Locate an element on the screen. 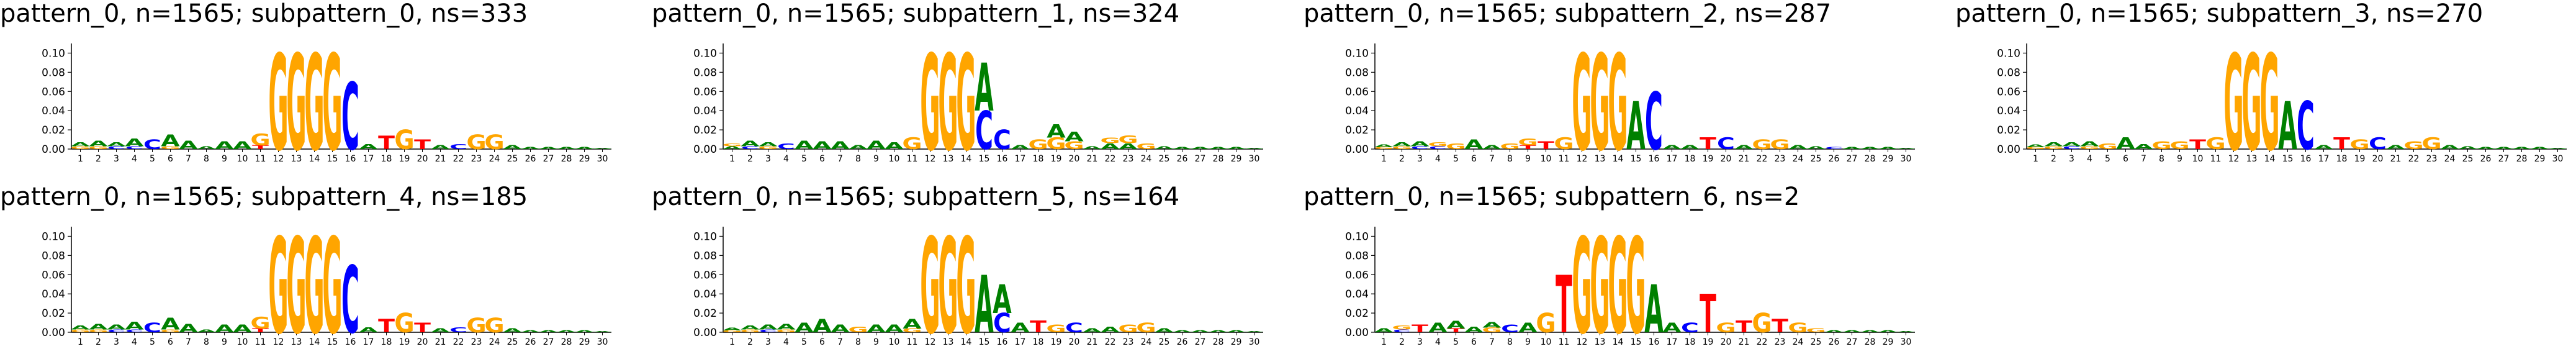 The image size is (2576, 354). x-tick-label: 14 is located at coordinates (1618, 341).